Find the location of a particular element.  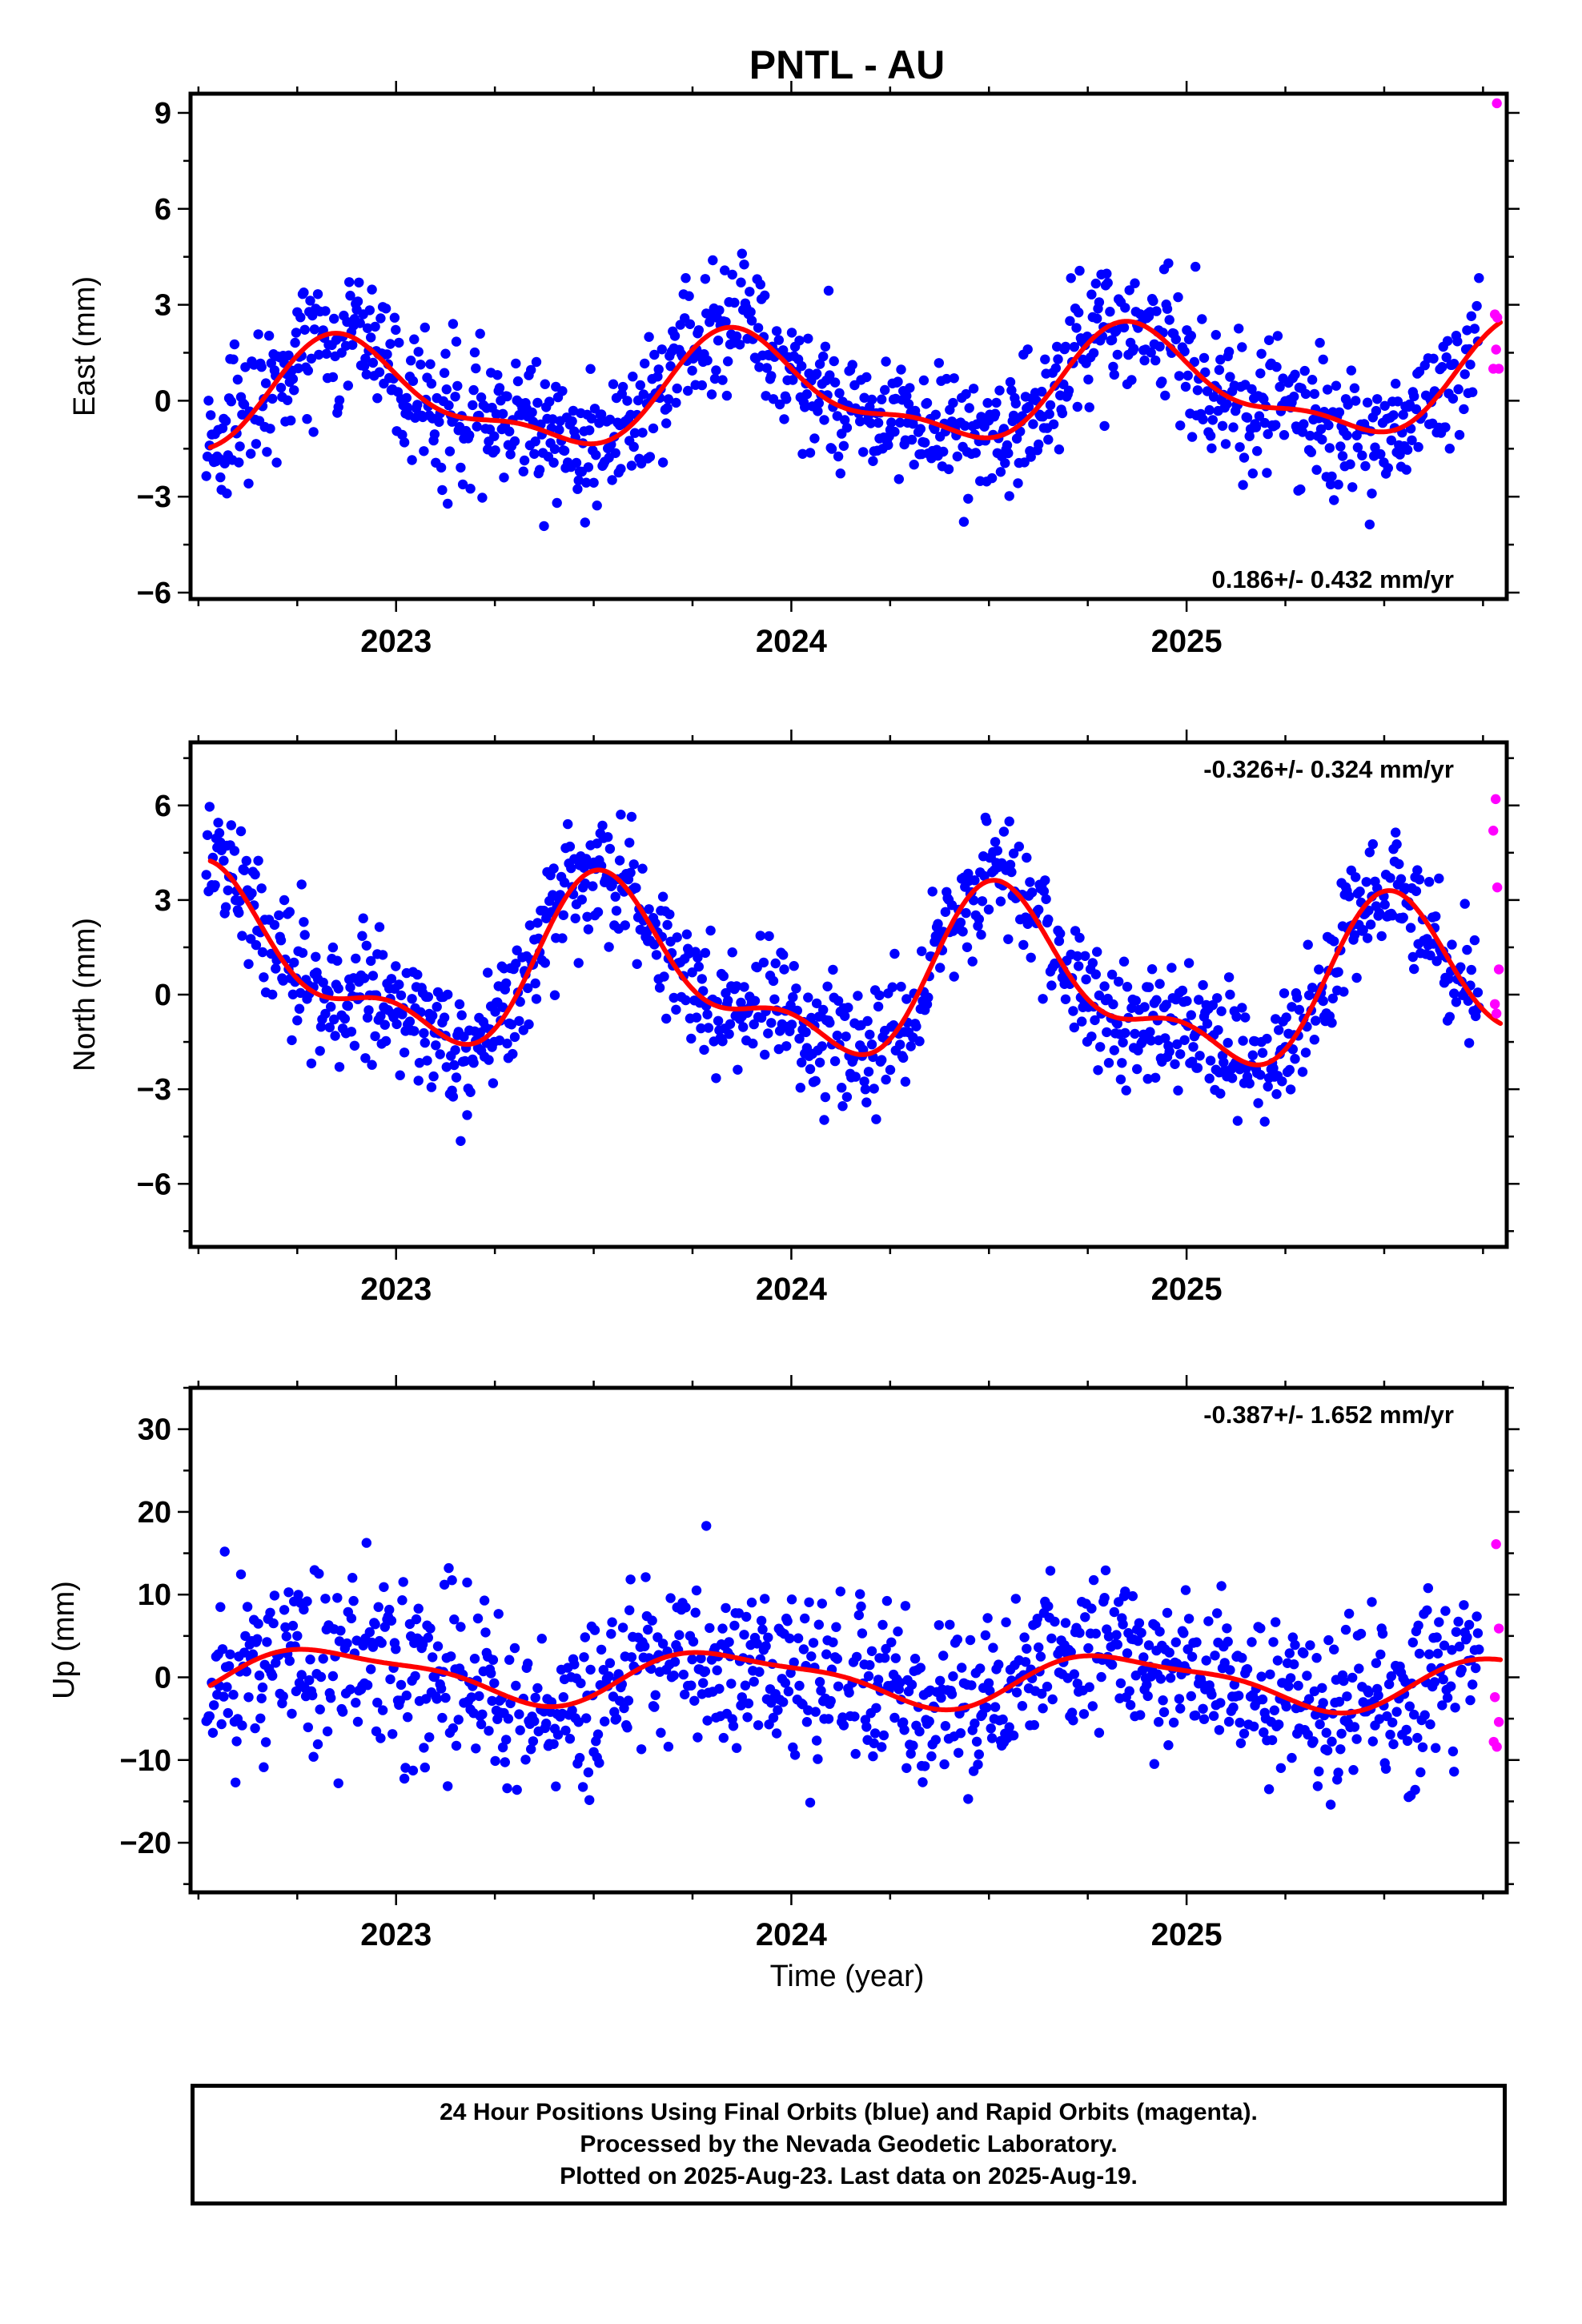

x-tick-label: 2023 is located at coordinates (396, 641).